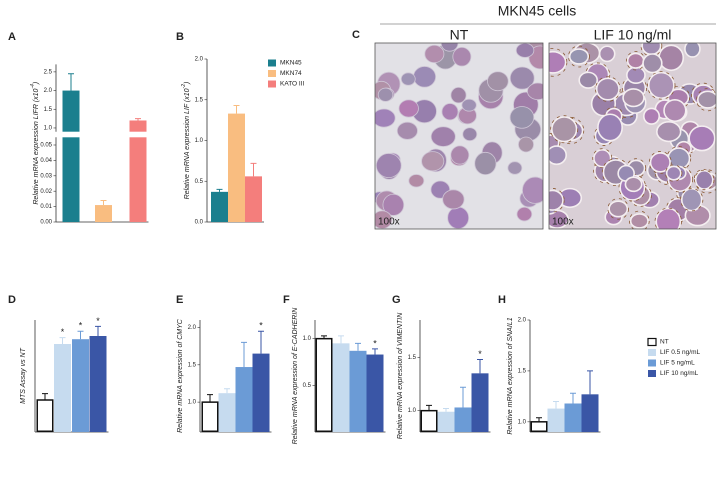 Image resolution: width=720 pixels, height=486 pixels. I want to click on y-axis-label-text: Relative mRNA expression of SNAIL1, so click(510, 375).